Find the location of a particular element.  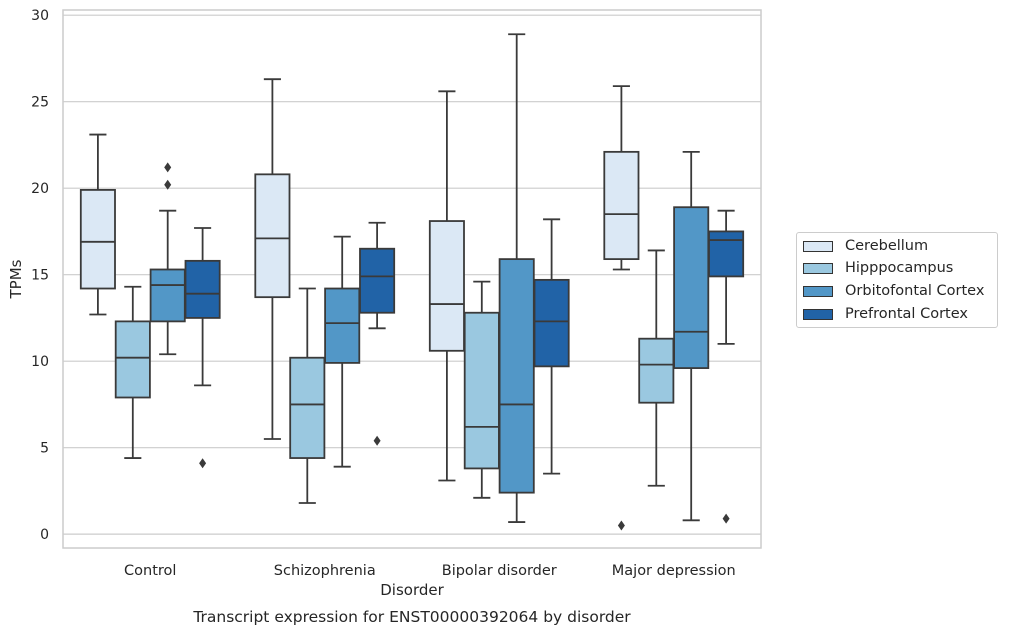

legend-item-hippocampus: Hipppocampus is located at coordinates (878, 268).